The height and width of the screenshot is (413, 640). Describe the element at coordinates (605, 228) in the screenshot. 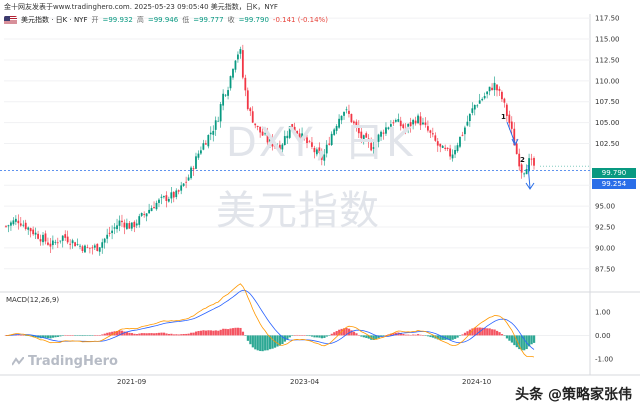

I see `y-tick-label: 92.50` at that location.